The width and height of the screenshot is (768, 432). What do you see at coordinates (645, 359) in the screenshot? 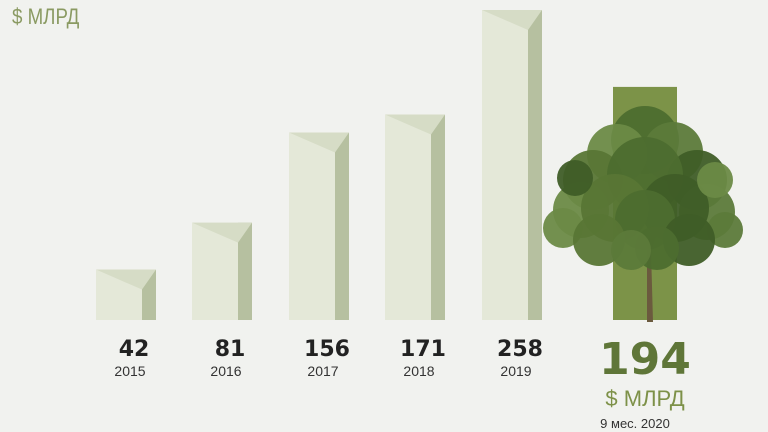
I see `value-label-highlight: 194` at bounding box center [645, 359].